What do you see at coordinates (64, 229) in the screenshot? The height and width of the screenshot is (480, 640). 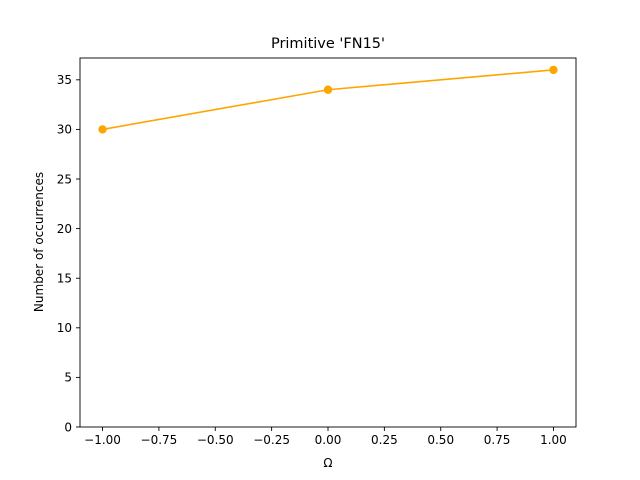 I see `y-tick-label: 20` at bounding box center [64, 229].